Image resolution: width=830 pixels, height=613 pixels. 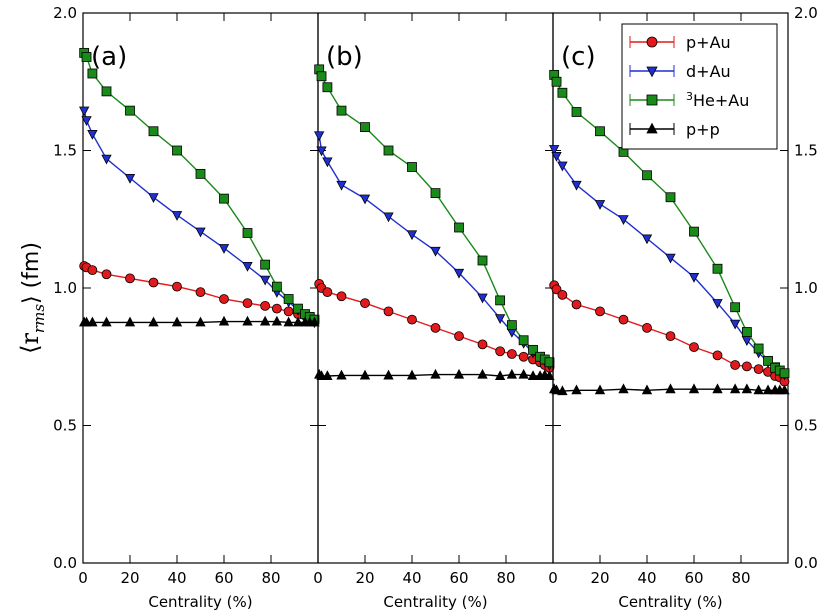 I want to click on legend-entry-pp: p+p, so click(x=674, y=129).